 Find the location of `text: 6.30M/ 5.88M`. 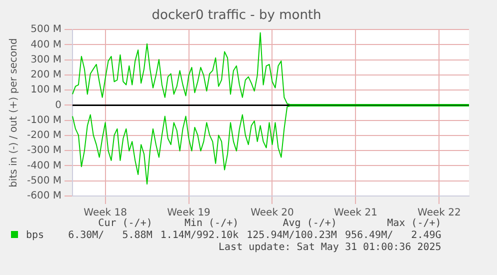

text: 6.30M/ 5.88M is located at coordinates (110, 235).